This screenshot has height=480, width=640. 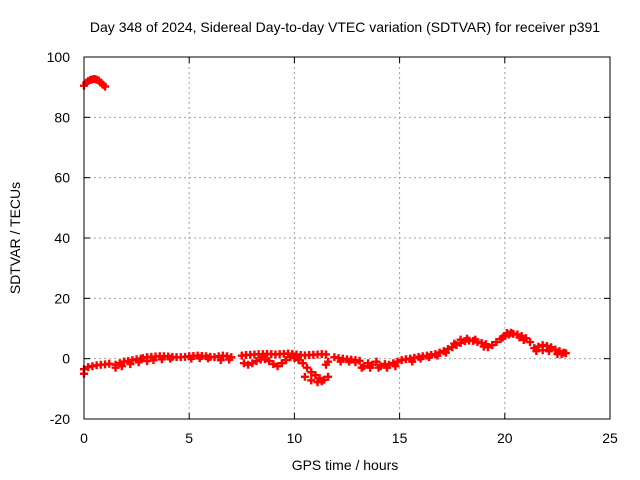 I want to click on y-axis-label: SDTVAR / TECUs, so click(x=15, y=238).